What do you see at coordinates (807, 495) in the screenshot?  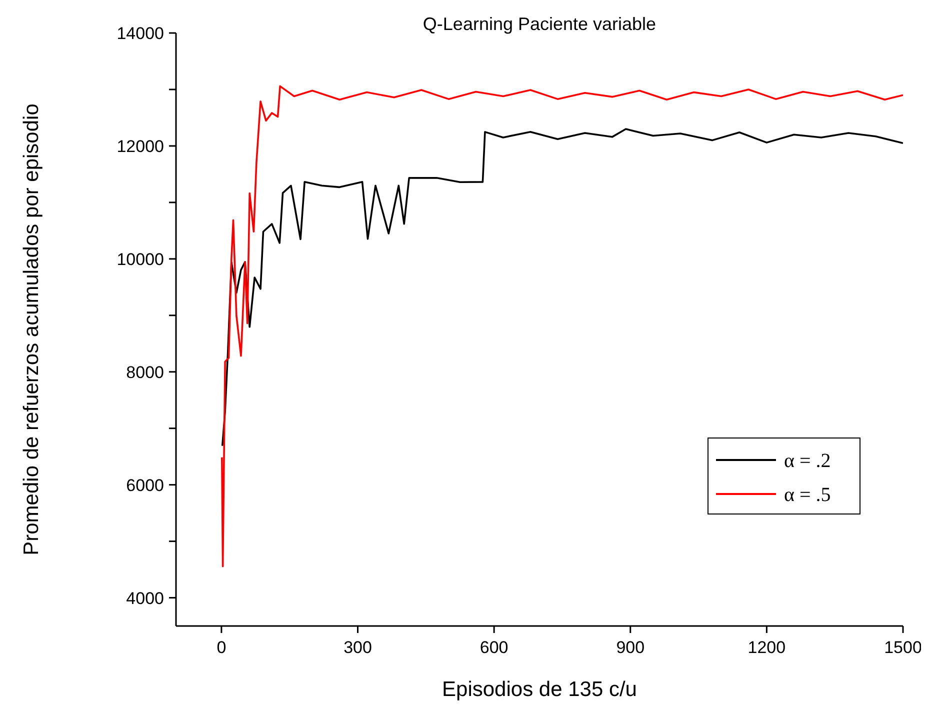 I see `legend-label: α = .5` at bounding box center [807, 495].